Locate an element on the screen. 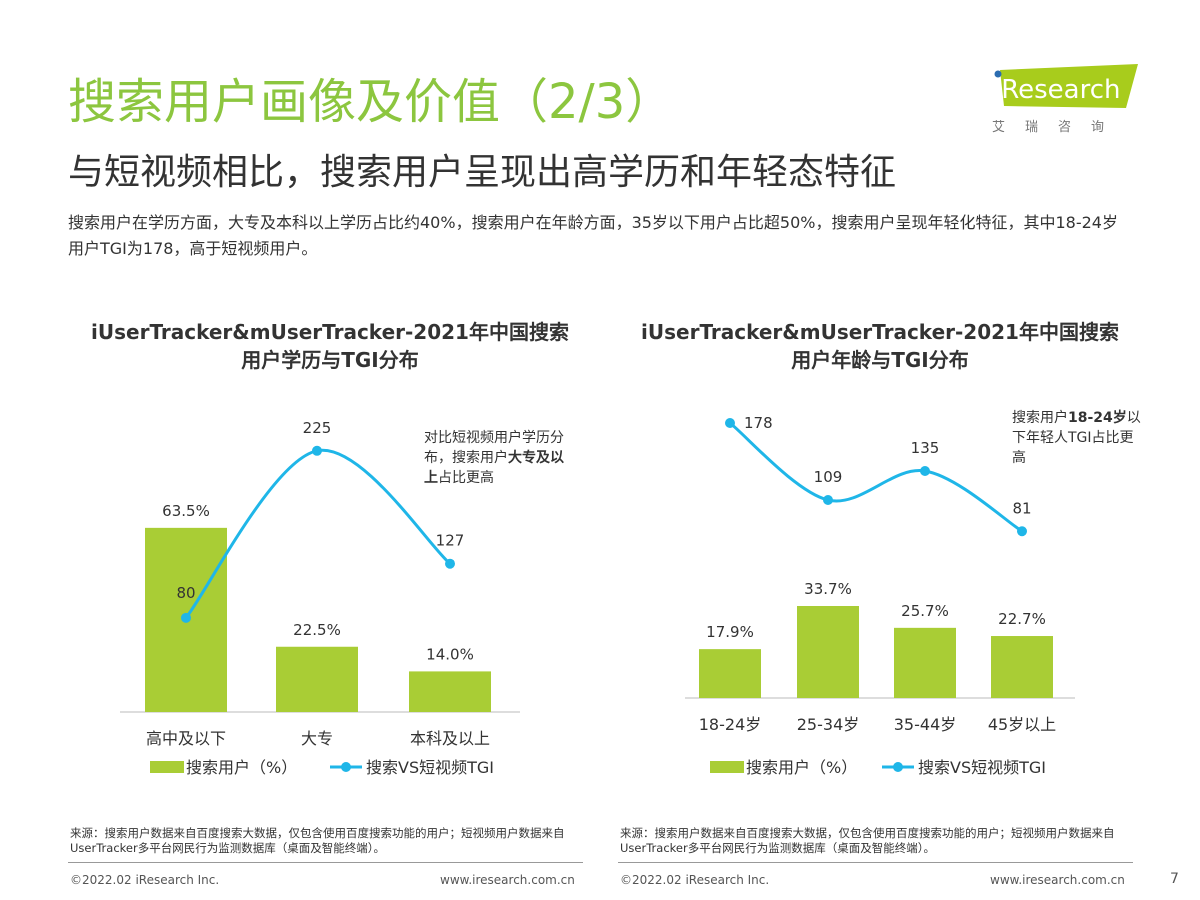 This screenshot has width=1200, height=900. x-tick-label: 高中及以下 is located at coordinates (186, 738).